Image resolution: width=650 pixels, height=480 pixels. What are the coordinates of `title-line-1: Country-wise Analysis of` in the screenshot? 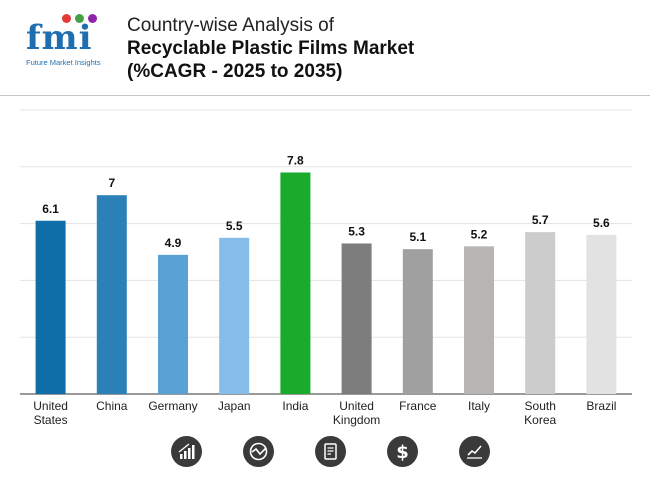 It's located at (230, 25).